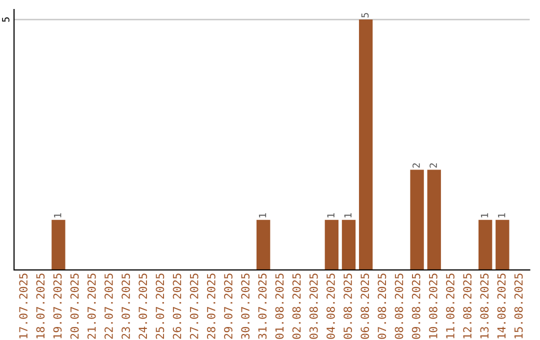 The image size is (540, 340). Describe the element at coordinates (228, 306) in the screenshot. I see `x-tick-label: 29.07.2025` at that location.